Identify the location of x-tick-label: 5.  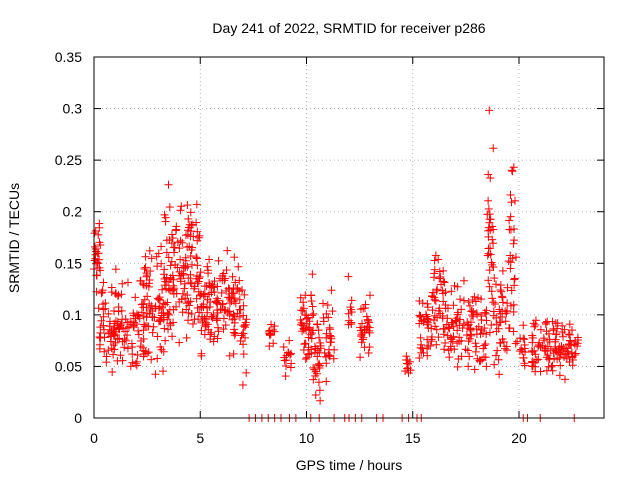
(200, 438).